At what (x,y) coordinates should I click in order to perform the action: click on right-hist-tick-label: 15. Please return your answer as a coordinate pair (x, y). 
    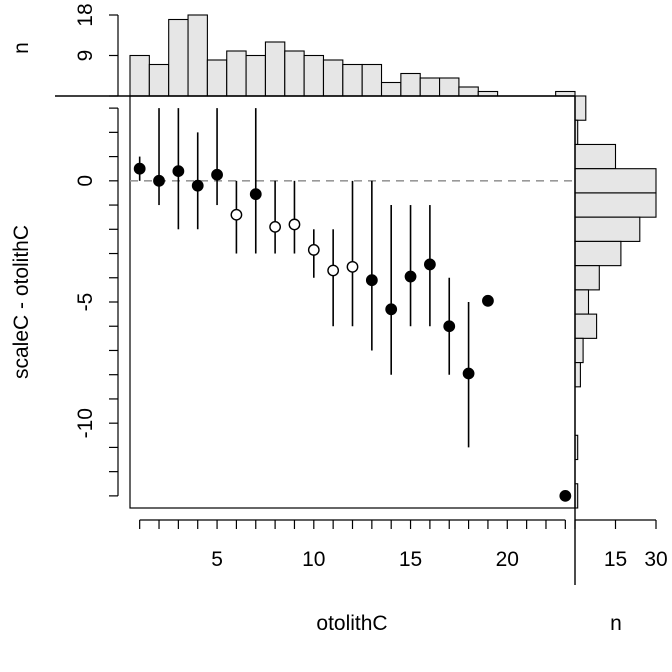
    Looking at the image, I should click on (615, 559).